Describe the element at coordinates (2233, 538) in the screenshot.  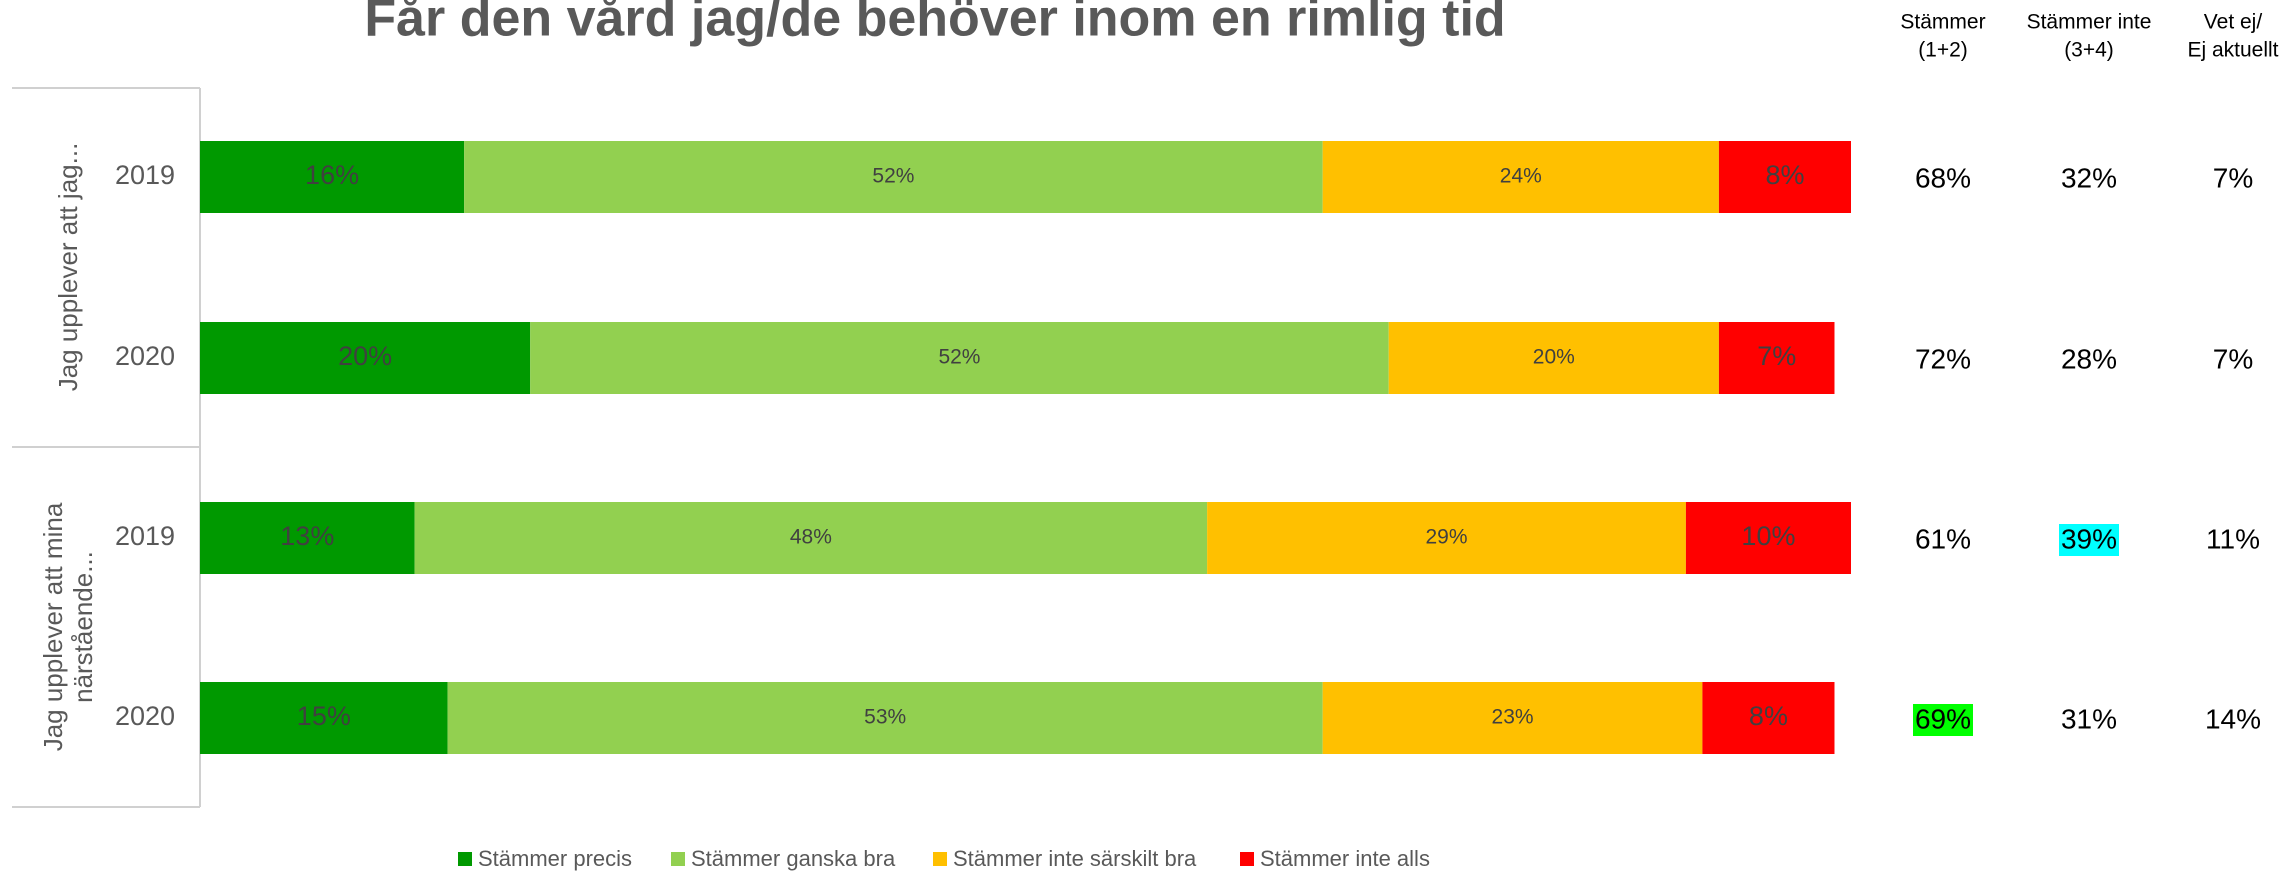
I see `summary-cell: 11%` at that location.